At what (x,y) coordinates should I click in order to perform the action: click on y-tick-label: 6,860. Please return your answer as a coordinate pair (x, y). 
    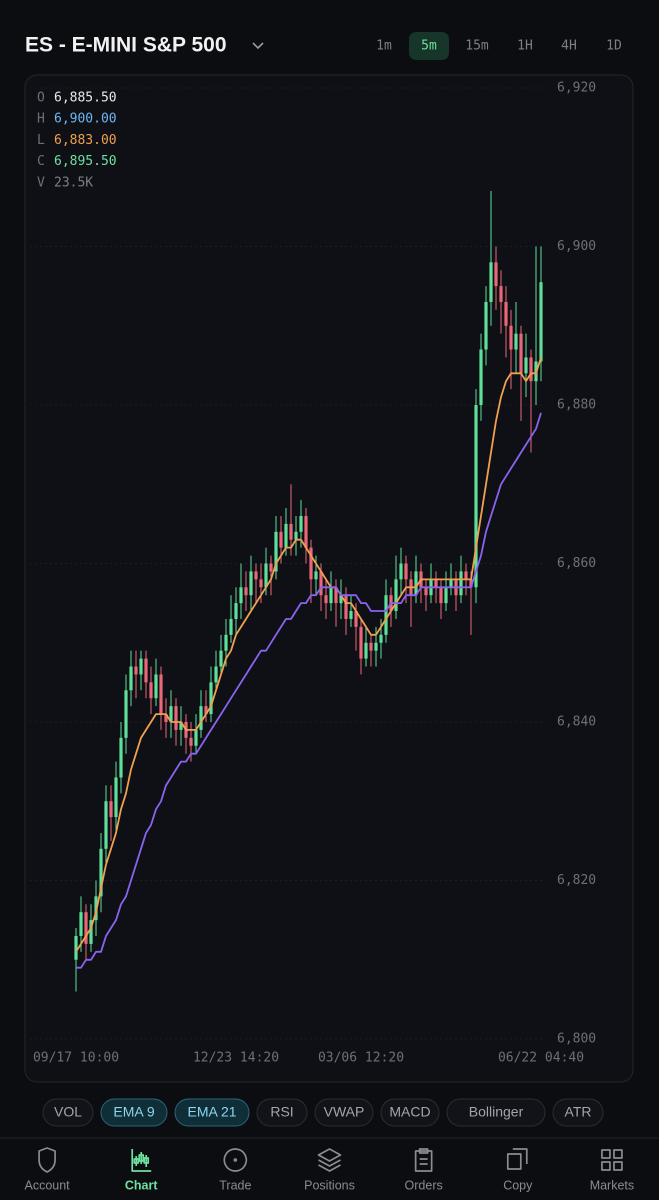
    Looking at the image, I should click on (576, 563).